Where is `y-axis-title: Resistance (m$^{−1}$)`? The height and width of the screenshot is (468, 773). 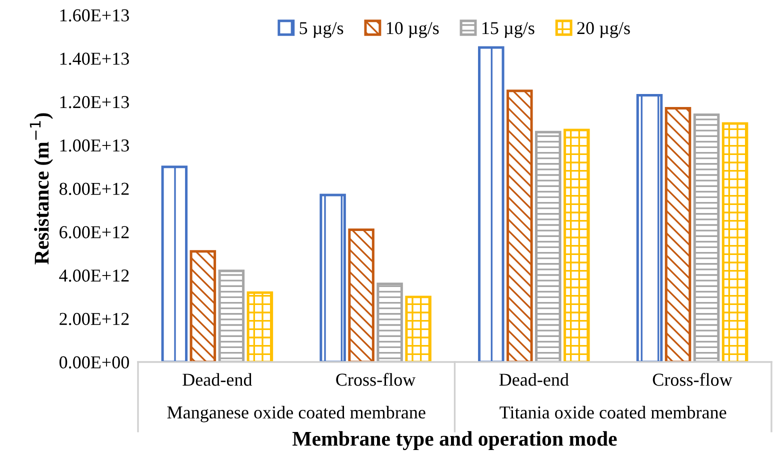 y-axis-title: Resistance (m$^{−1}$) is located at coordinates (41, 188).